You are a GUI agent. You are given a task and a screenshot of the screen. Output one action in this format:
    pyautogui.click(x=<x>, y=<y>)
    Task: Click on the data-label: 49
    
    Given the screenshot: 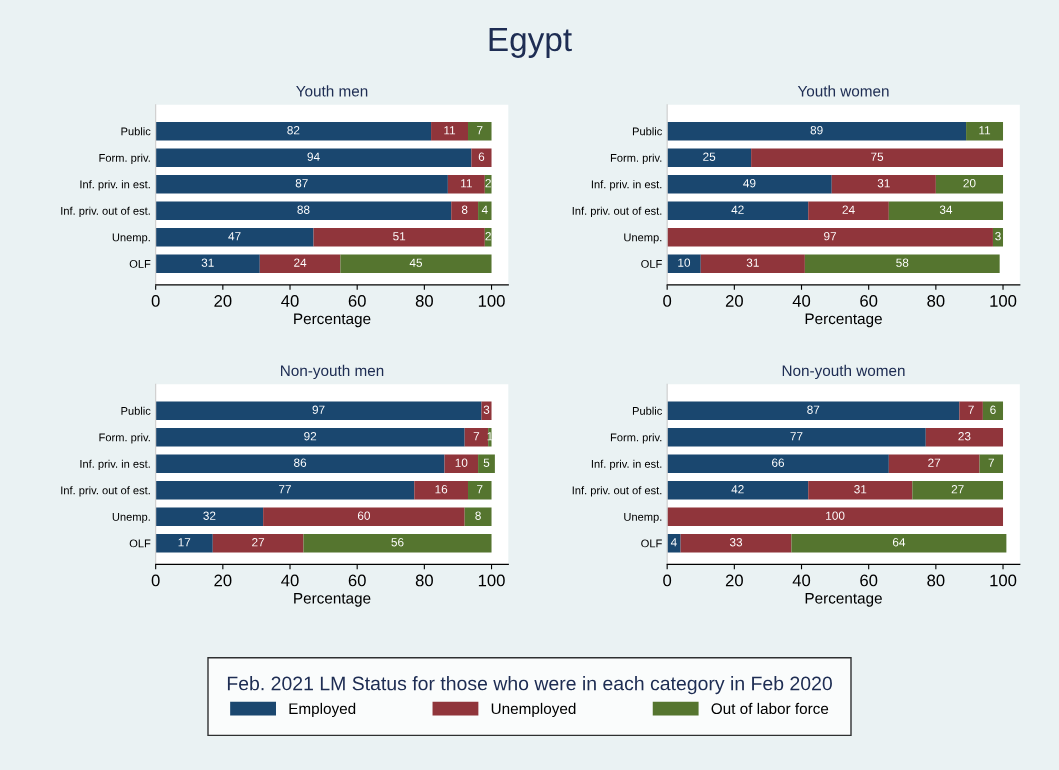 What is the action you would take?
    pyautogui.click(x=749, y=183)
    